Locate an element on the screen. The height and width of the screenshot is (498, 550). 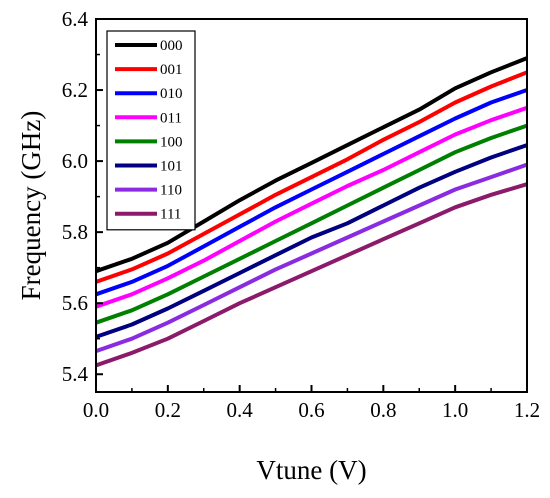
x-tick-label: 0.8 is located at coordinates (383, 410).